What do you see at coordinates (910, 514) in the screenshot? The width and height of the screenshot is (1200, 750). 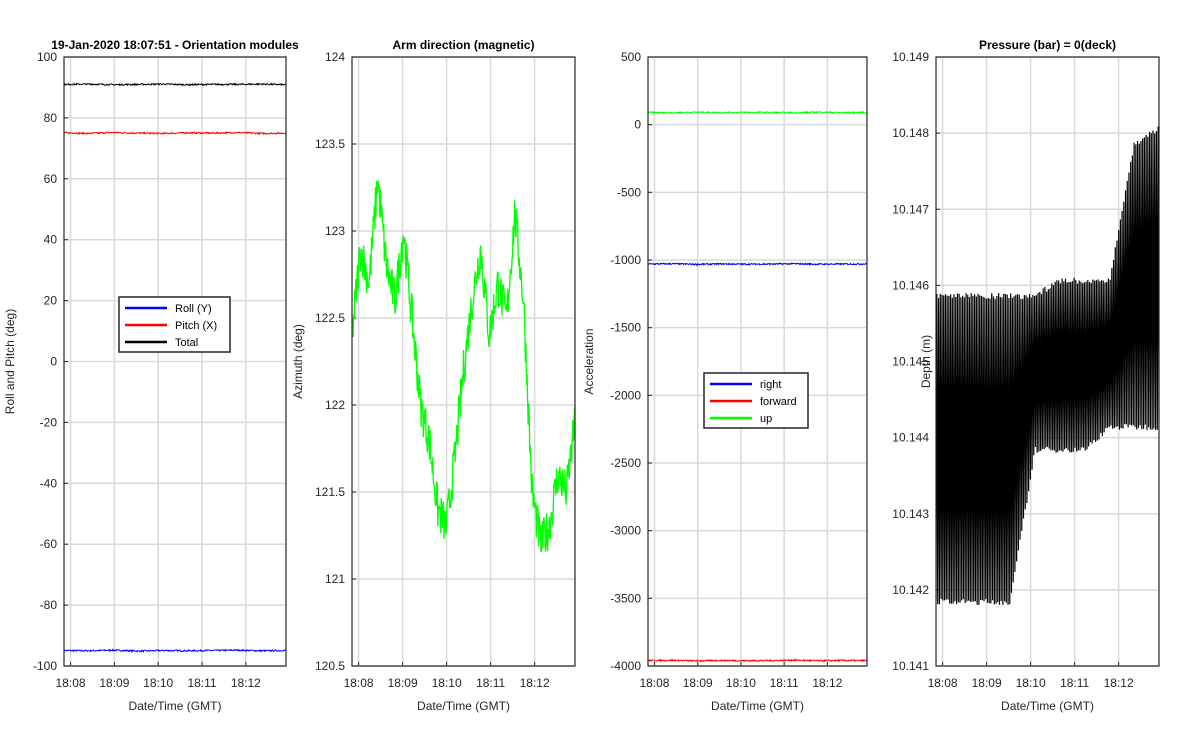 I see `y-tick-label: 10.143` at bounding box center [910, 514].